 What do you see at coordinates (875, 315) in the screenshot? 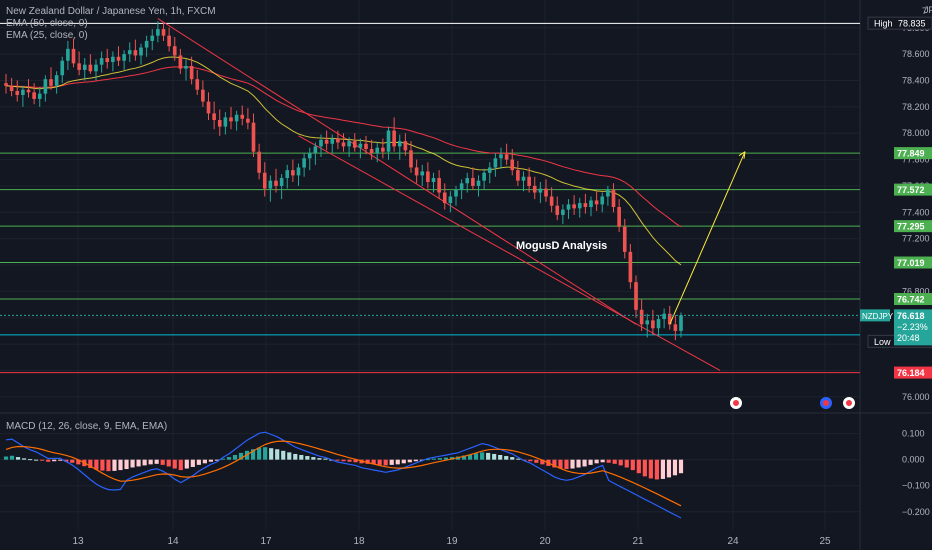
I see `symbol-badge` at bounding box center [875, 315].